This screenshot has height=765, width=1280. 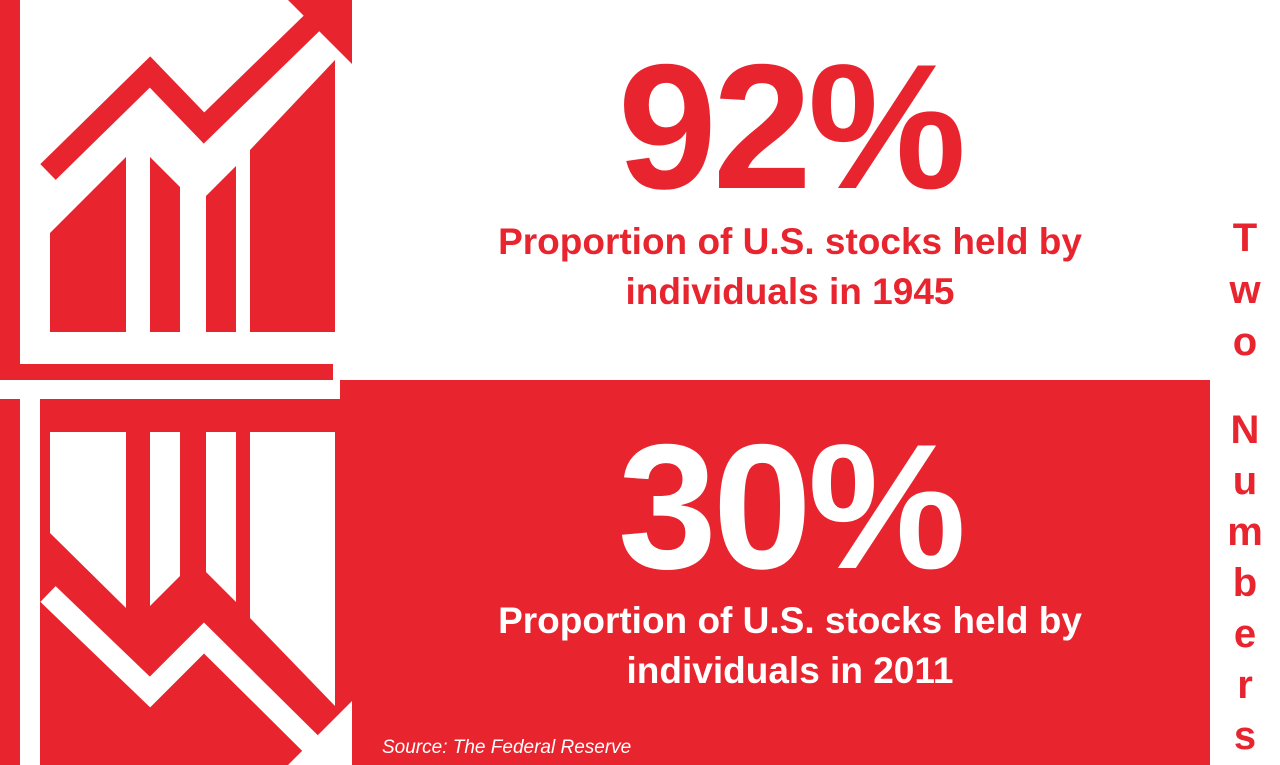 I want to click on stat-1945-caption-line2: individuals in 1945, so click(x=790, y=291).